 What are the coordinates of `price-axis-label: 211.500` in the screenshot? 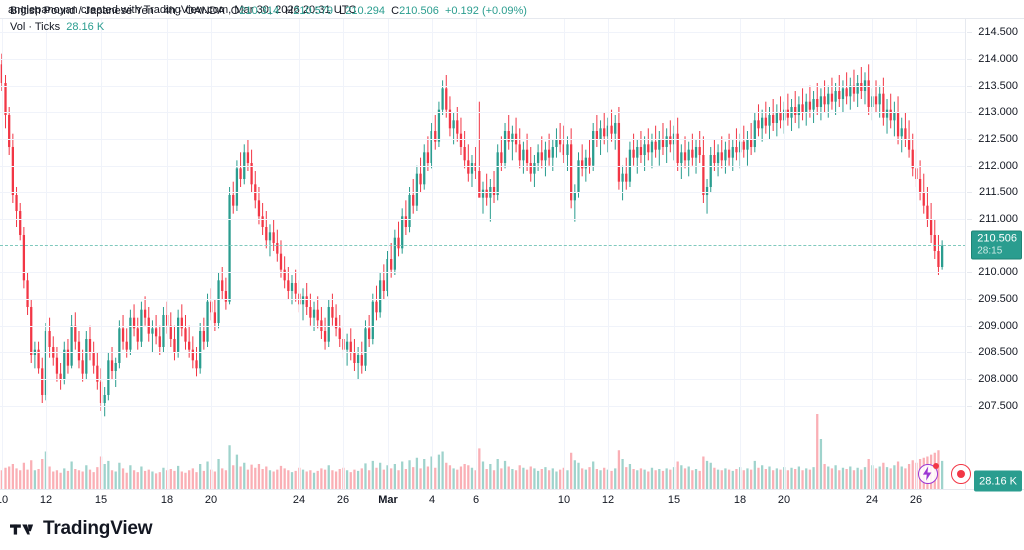 It's located at (998, 192).